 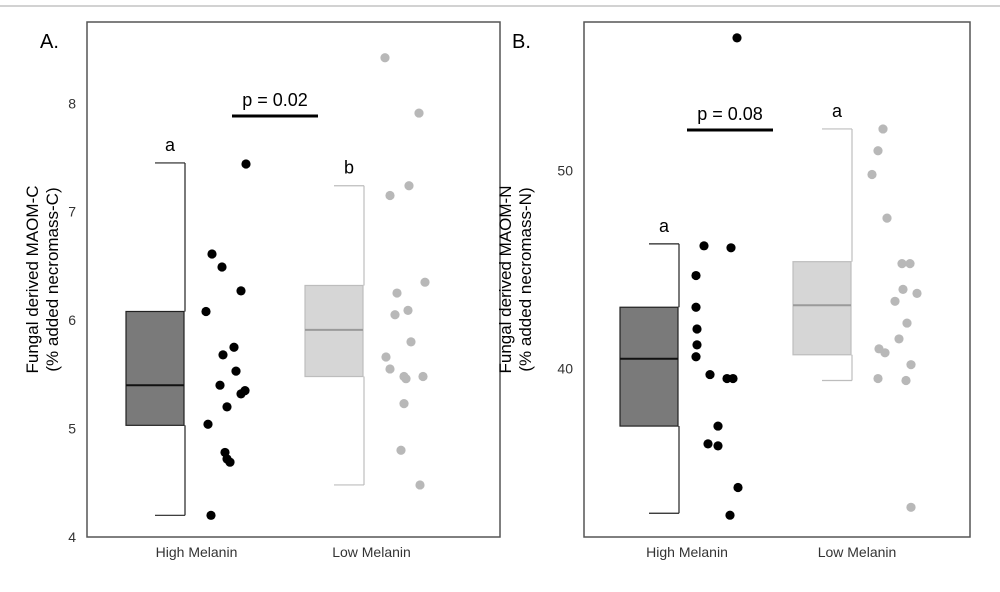 What do you see at coordinates (730, 114) in the screenshot?
I see `significance-label: p = 0.08` at bounding box center [730, 114].